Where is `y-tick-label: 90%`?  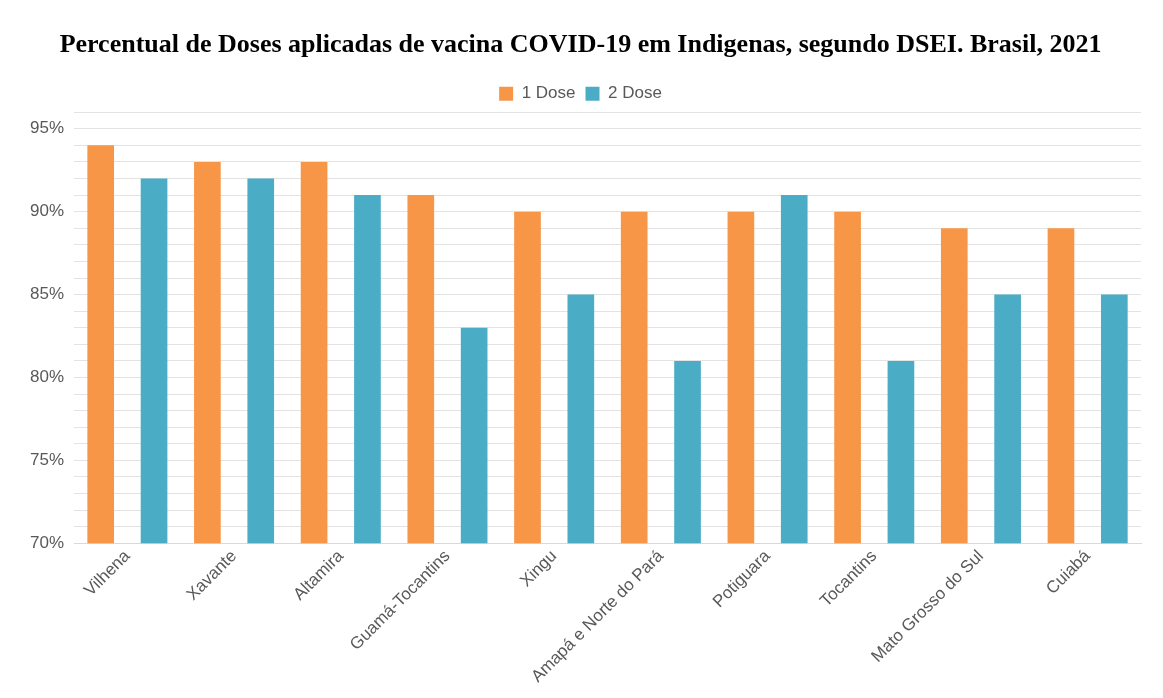 y-tick-label: 90% is located at coordinates (47, 211).